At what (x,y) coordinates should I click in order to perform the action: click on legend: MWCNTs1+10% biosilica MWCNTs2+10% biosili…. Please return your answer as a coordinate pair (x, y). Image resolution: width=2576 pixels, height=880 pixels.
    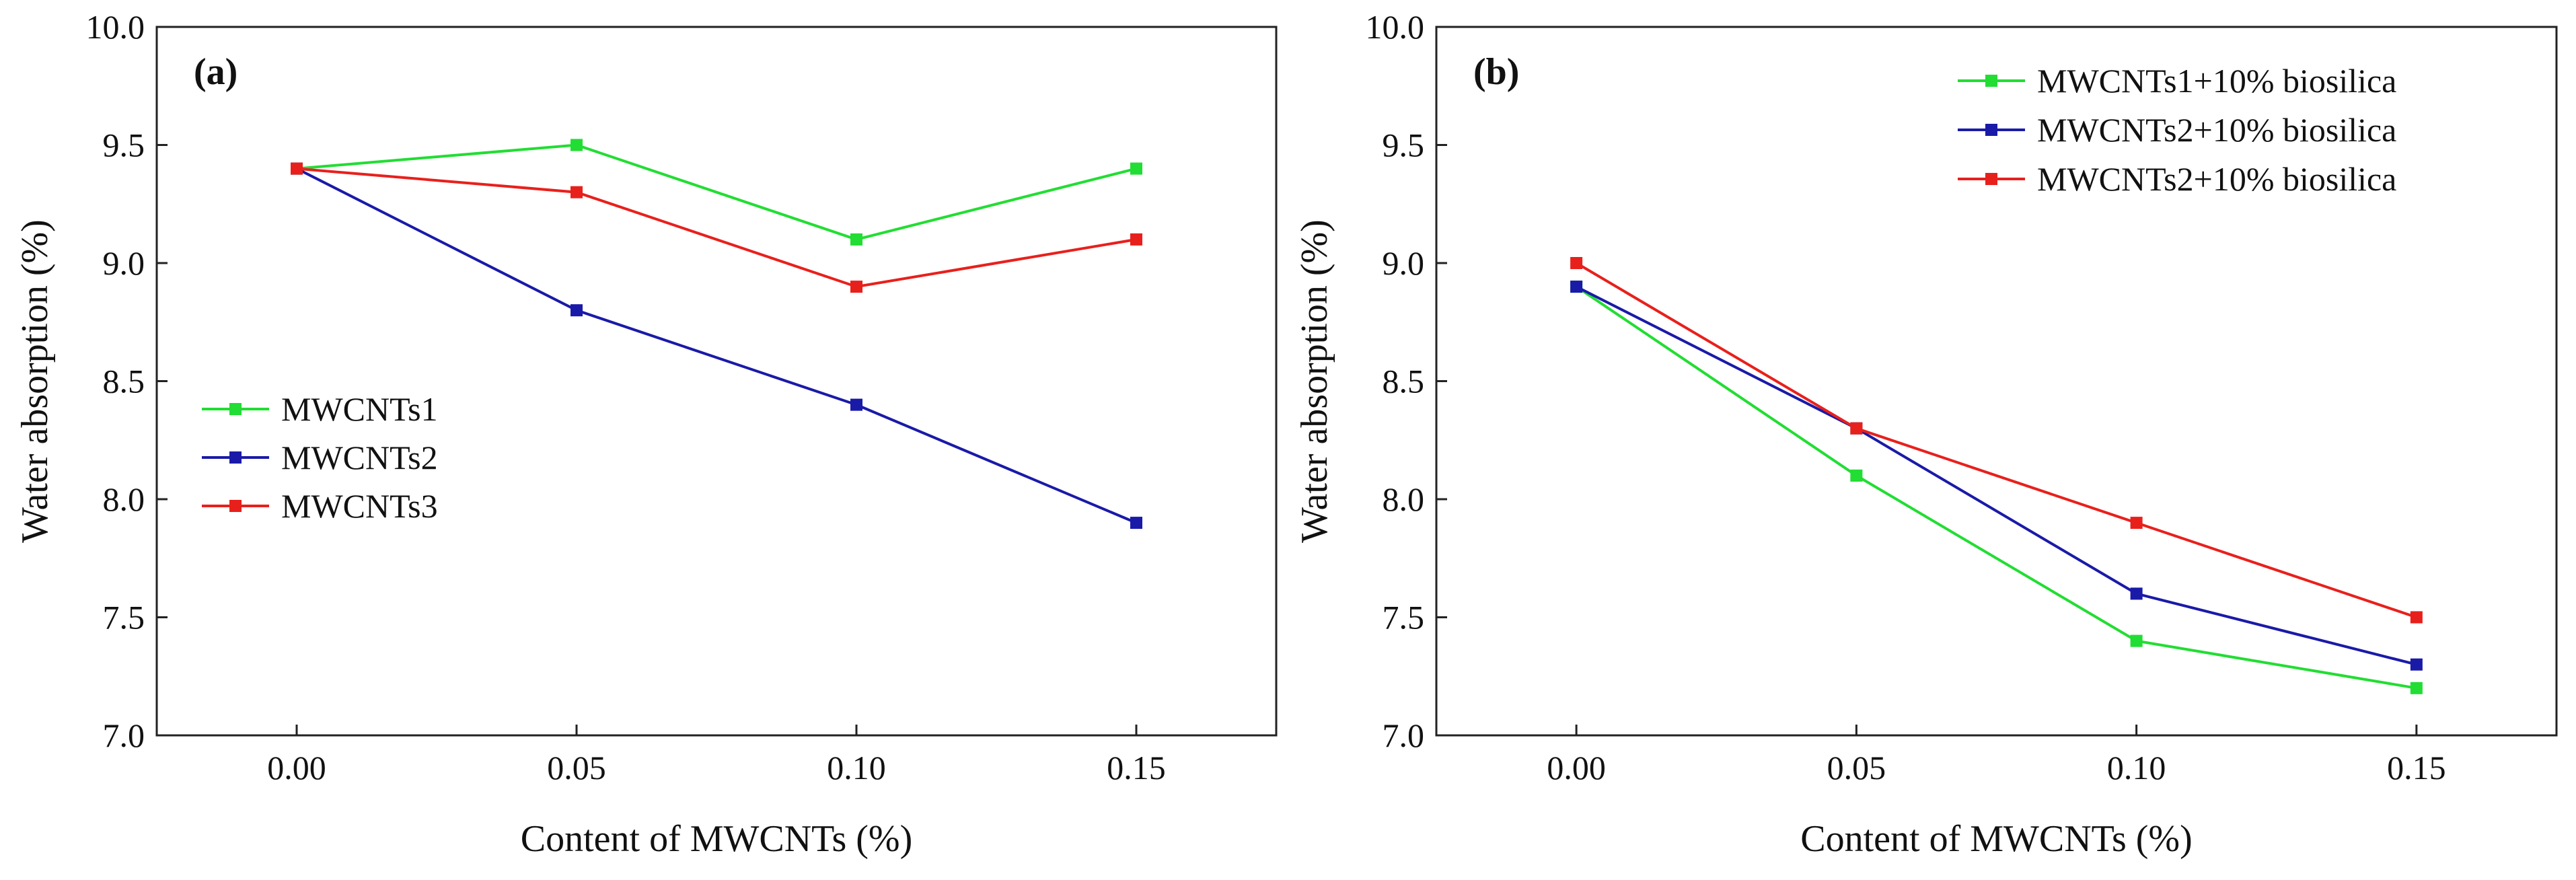
    Looking at the image, I should click on (2177, 130).